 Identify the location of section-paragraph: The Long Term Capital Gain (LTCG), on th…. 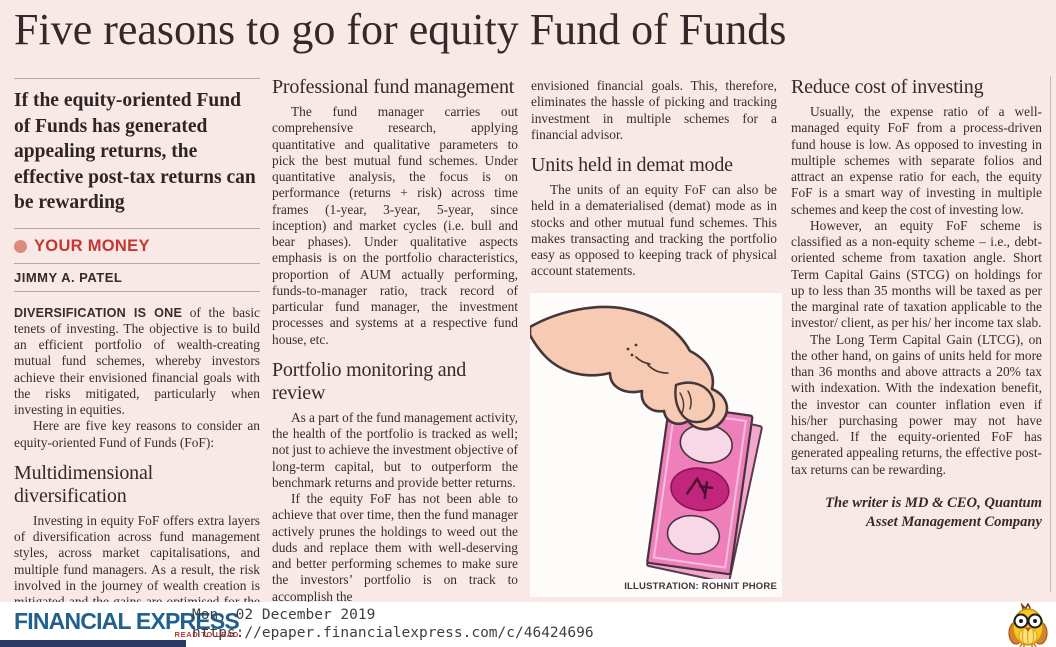
(916, 404).